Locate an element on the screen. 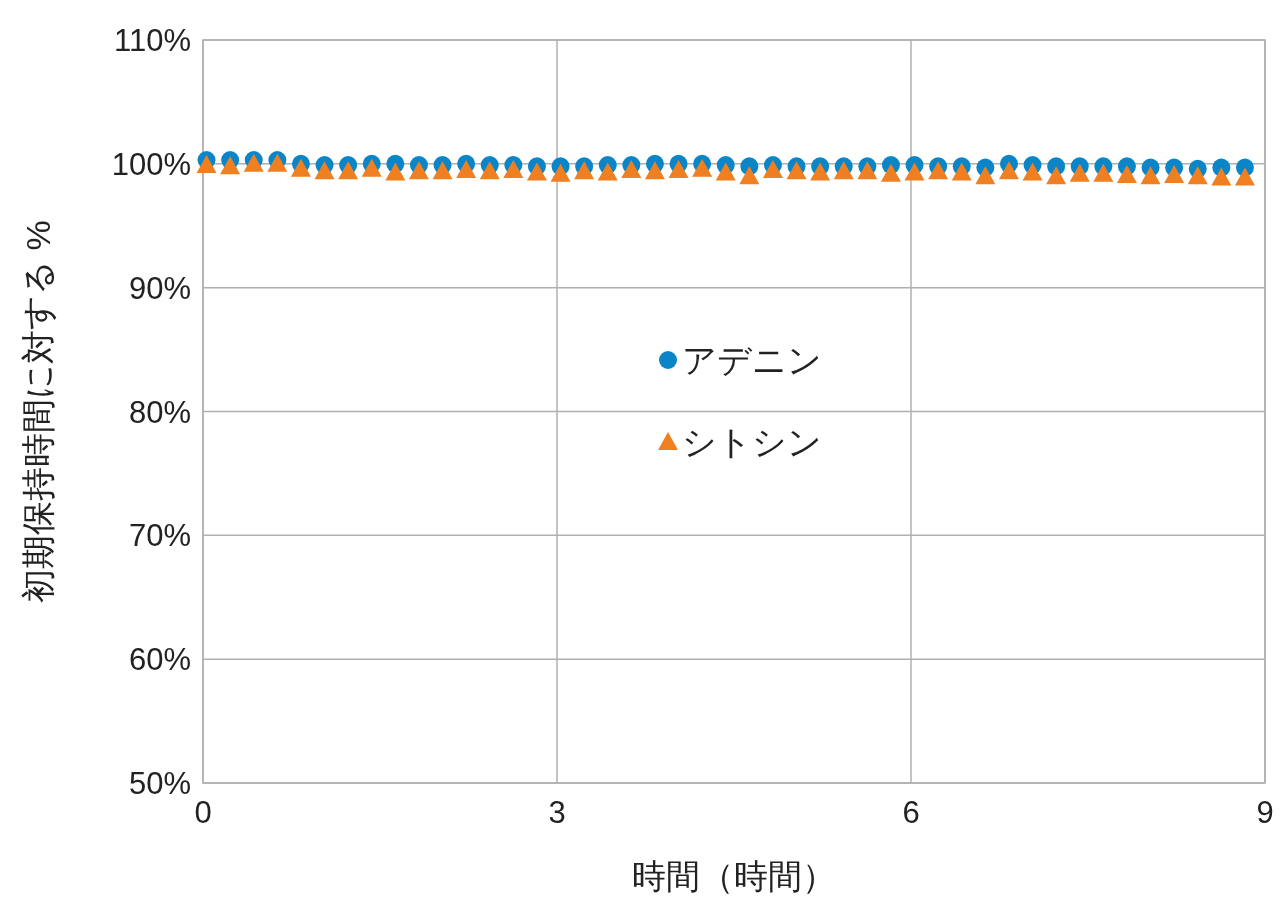 The height and width of the screenshot is (901, 1281). x-axis-title: 時間（時間） is located at coordinates (734, 876).